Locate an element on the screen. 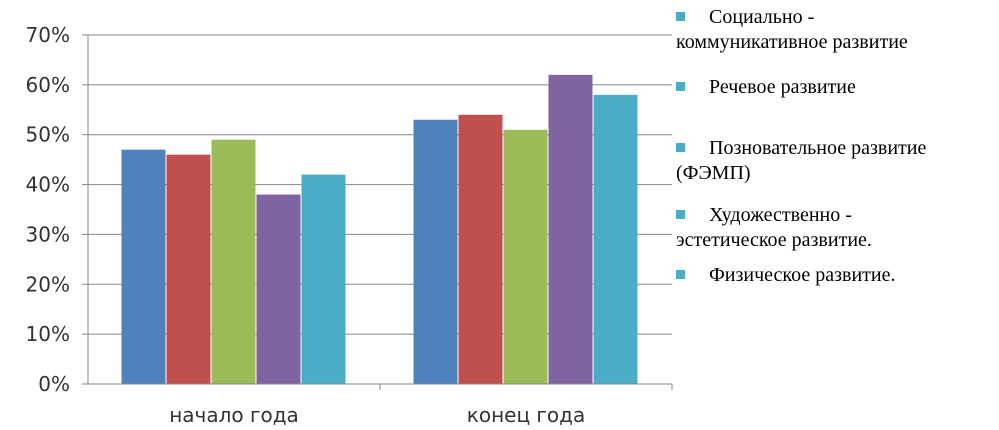 The width and height of the screenshot is (999, 430). x-axis-labels: начало года конец года is located at coordinates (377, 415).